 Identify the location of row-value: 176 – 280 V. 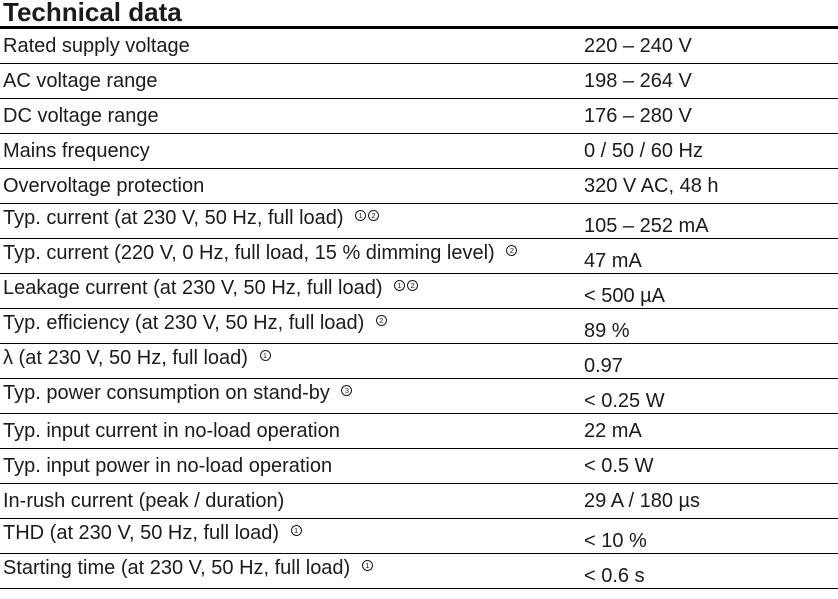
(638, 115).